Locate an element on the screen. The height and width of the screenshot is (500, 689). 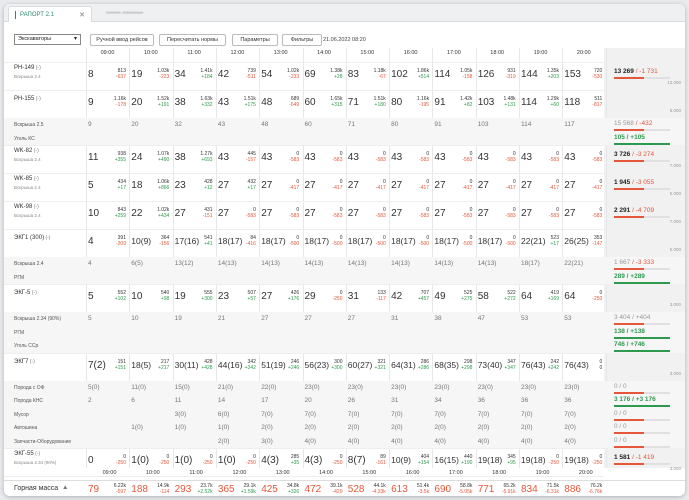
delta-value: -151 is located at coordinates (207, 216).